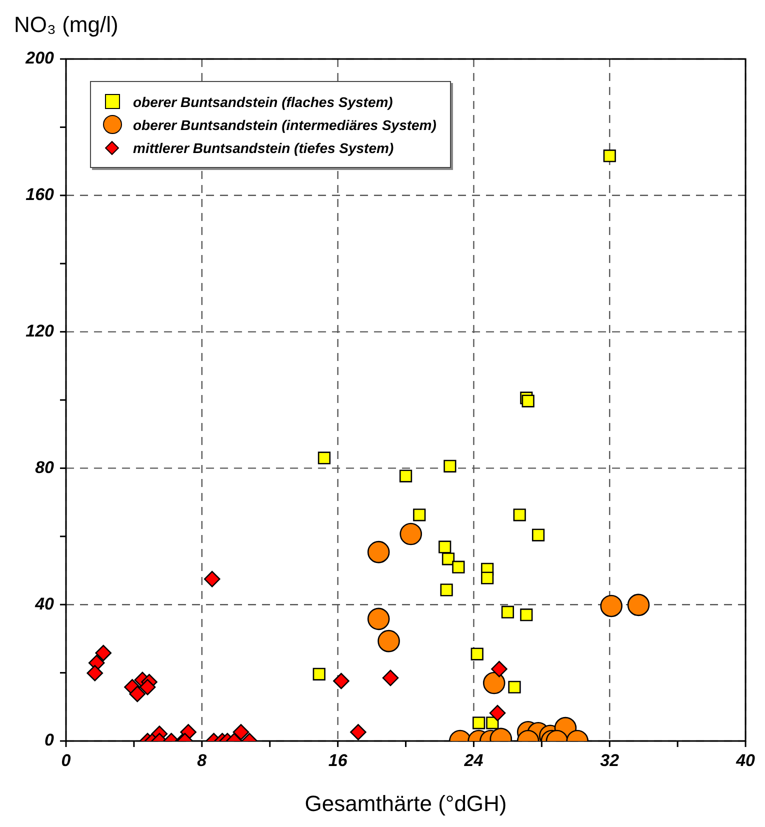  Describe the element at coordinates (40, 330) in the screenshot. I see `y-tick-label: 120` at that location.